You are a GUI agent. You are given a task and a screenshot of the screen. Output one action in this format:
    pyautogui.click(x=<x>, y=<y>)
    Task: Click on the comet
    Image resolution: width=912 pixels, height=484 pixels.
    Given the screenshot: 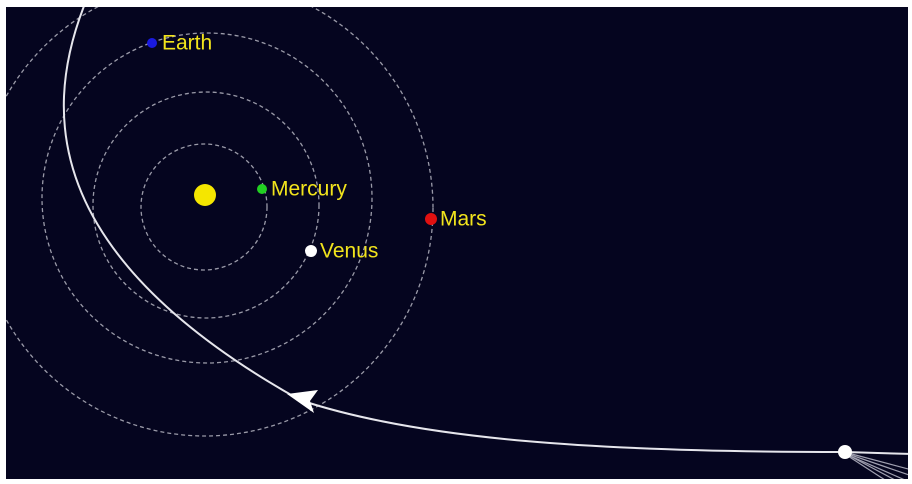 What is the action you would take?
    pyautogui.click(x=845, y=452)
    